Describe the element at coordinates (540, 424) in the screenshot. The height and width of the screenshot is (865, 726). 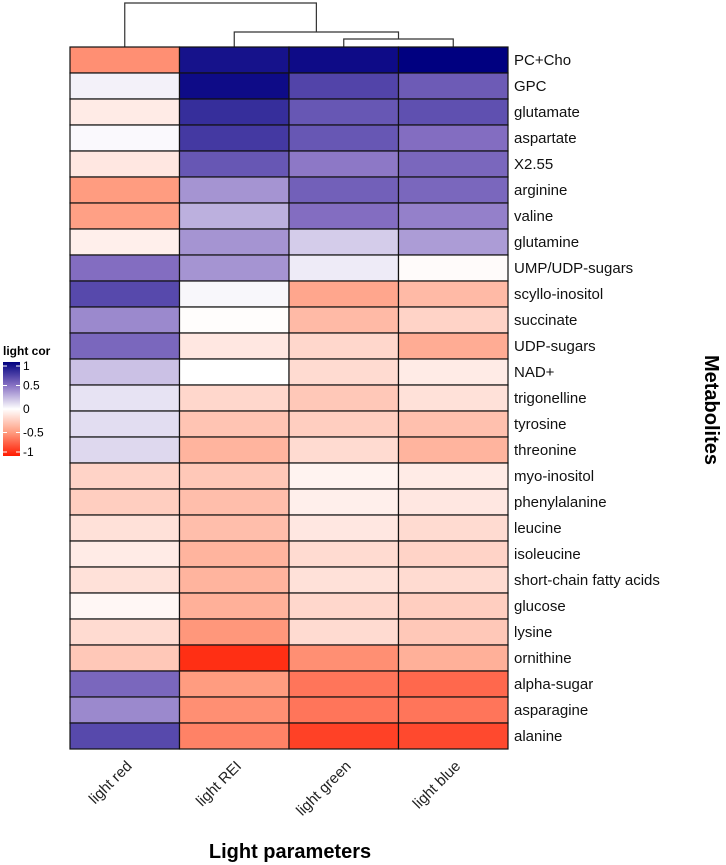
I see `row-label: tyrosine` at that location.